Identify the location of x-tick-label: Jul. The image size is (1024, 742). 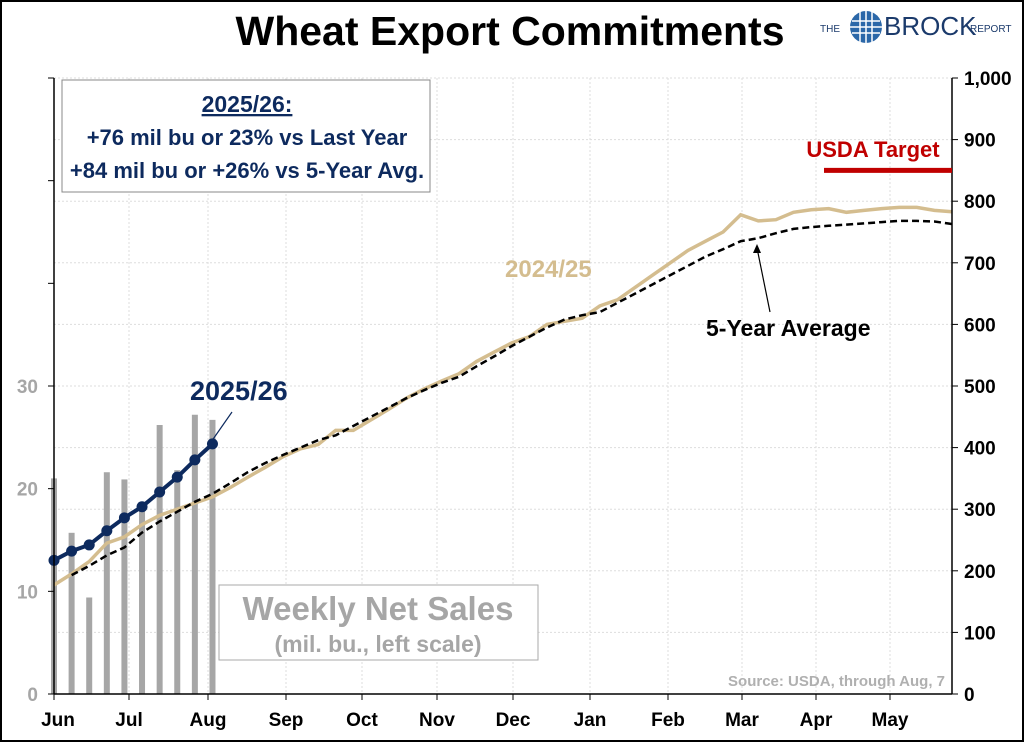
(128, 720).